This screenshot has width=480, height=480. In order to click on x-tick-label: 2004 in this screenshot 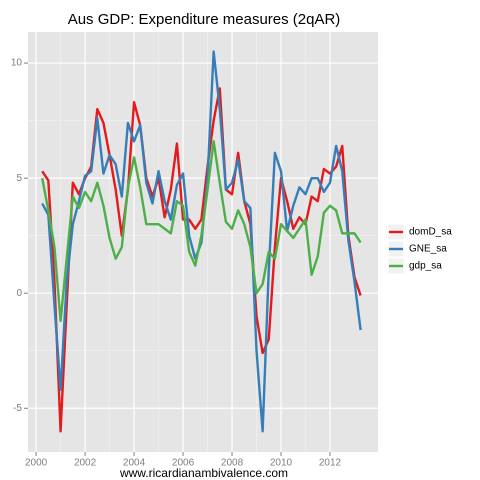, I will do `click(134, 463)`.